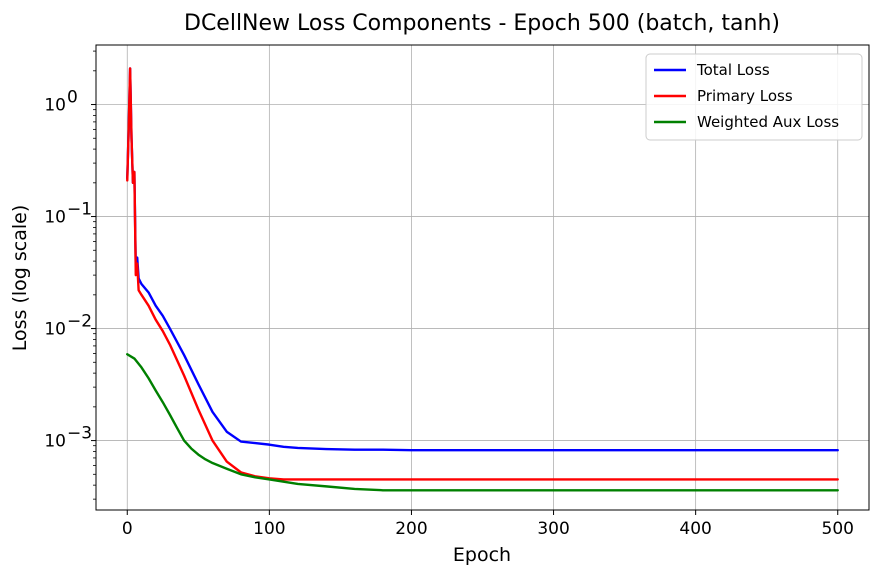 The height and width of the screenshot is (575, 879). What do you see at coordinates (79, 434) in the screenshot?
I see `y-tick-exponent: −3` at bounding box center [79, 434].